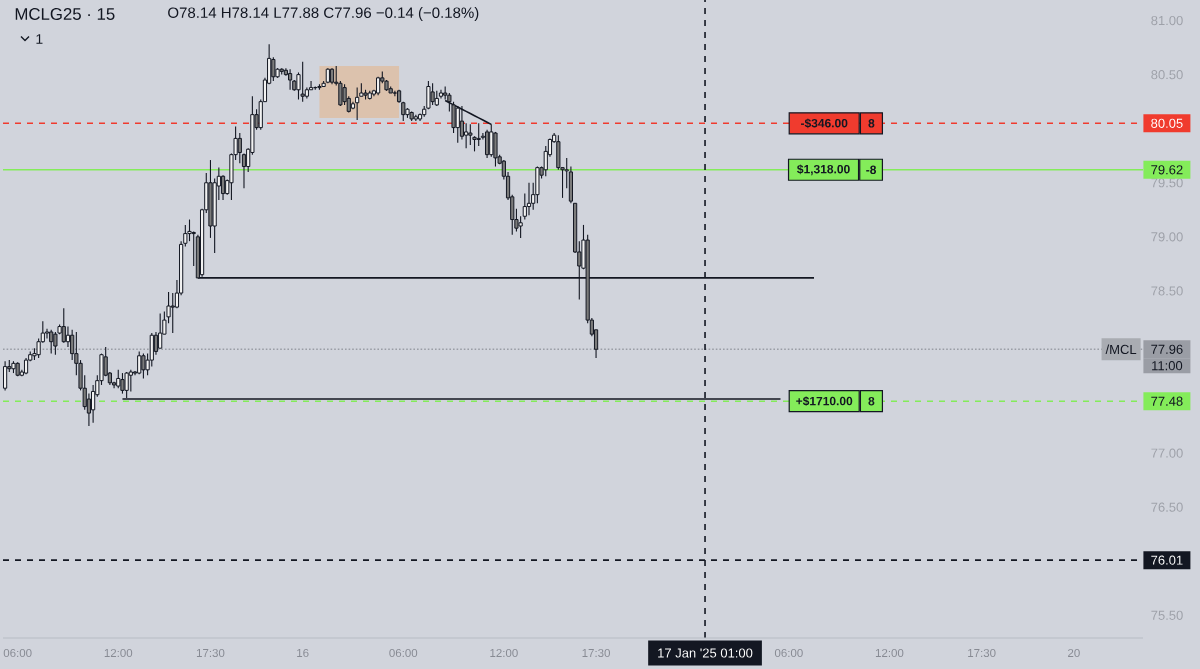 The image size is (1200, 669). Describe the element at coordinates (323, 14) in the screenshot. I see `chart-subtitle: O78.14 H78.14 L77.88 C77.96 −0.14 (−0.18%)` at that location.